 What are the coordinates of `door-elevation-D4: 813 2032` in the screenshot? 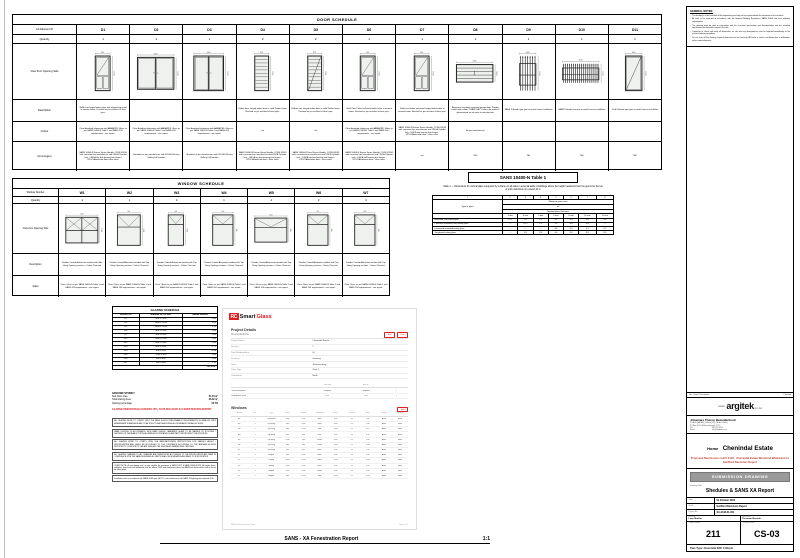 It's located at (263, 71).